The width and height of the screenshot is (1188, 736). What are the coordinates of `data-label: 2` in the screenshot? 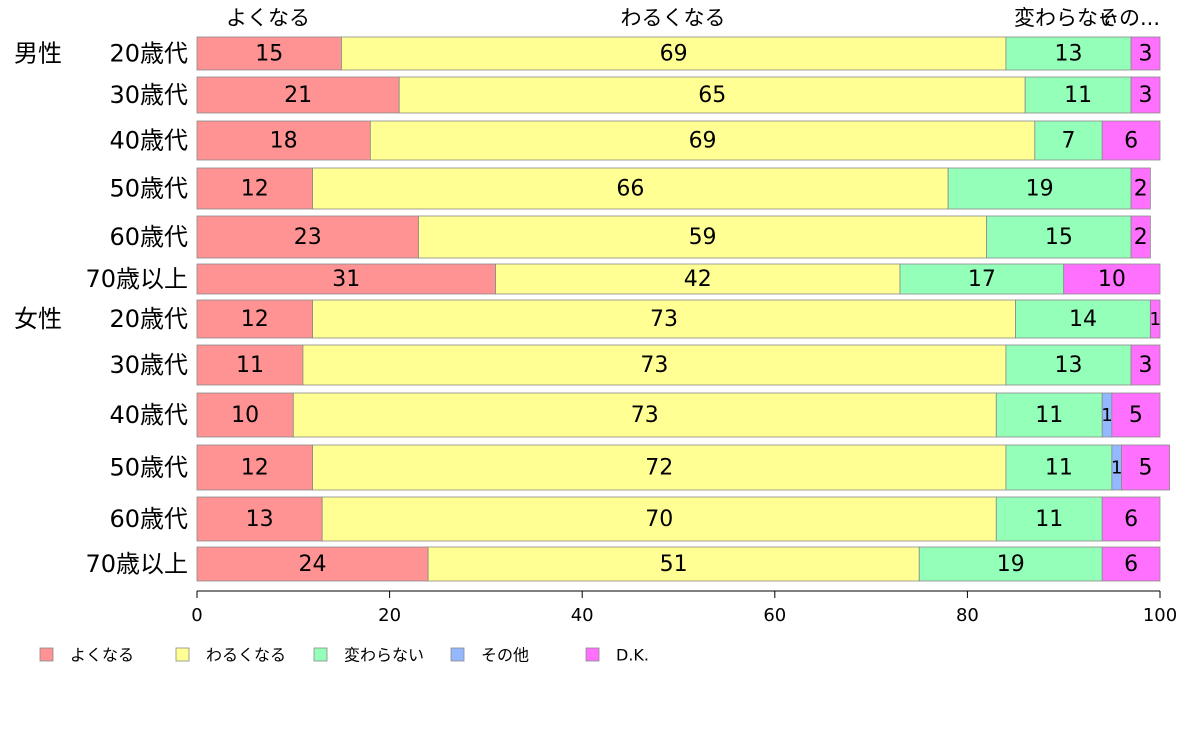 It's located at (1141, 189).